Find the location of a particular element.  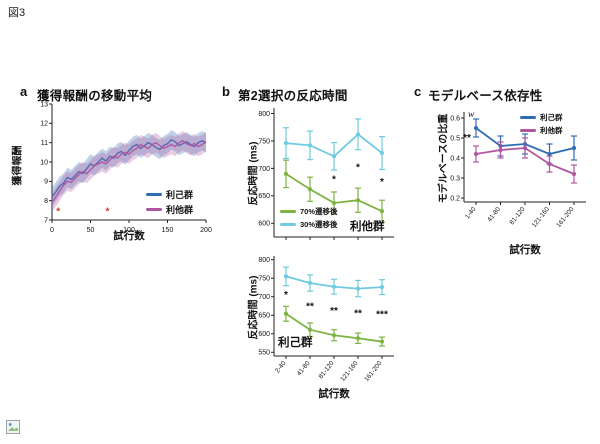

svg-text: 0.3 is located at coordinates (455, 178).